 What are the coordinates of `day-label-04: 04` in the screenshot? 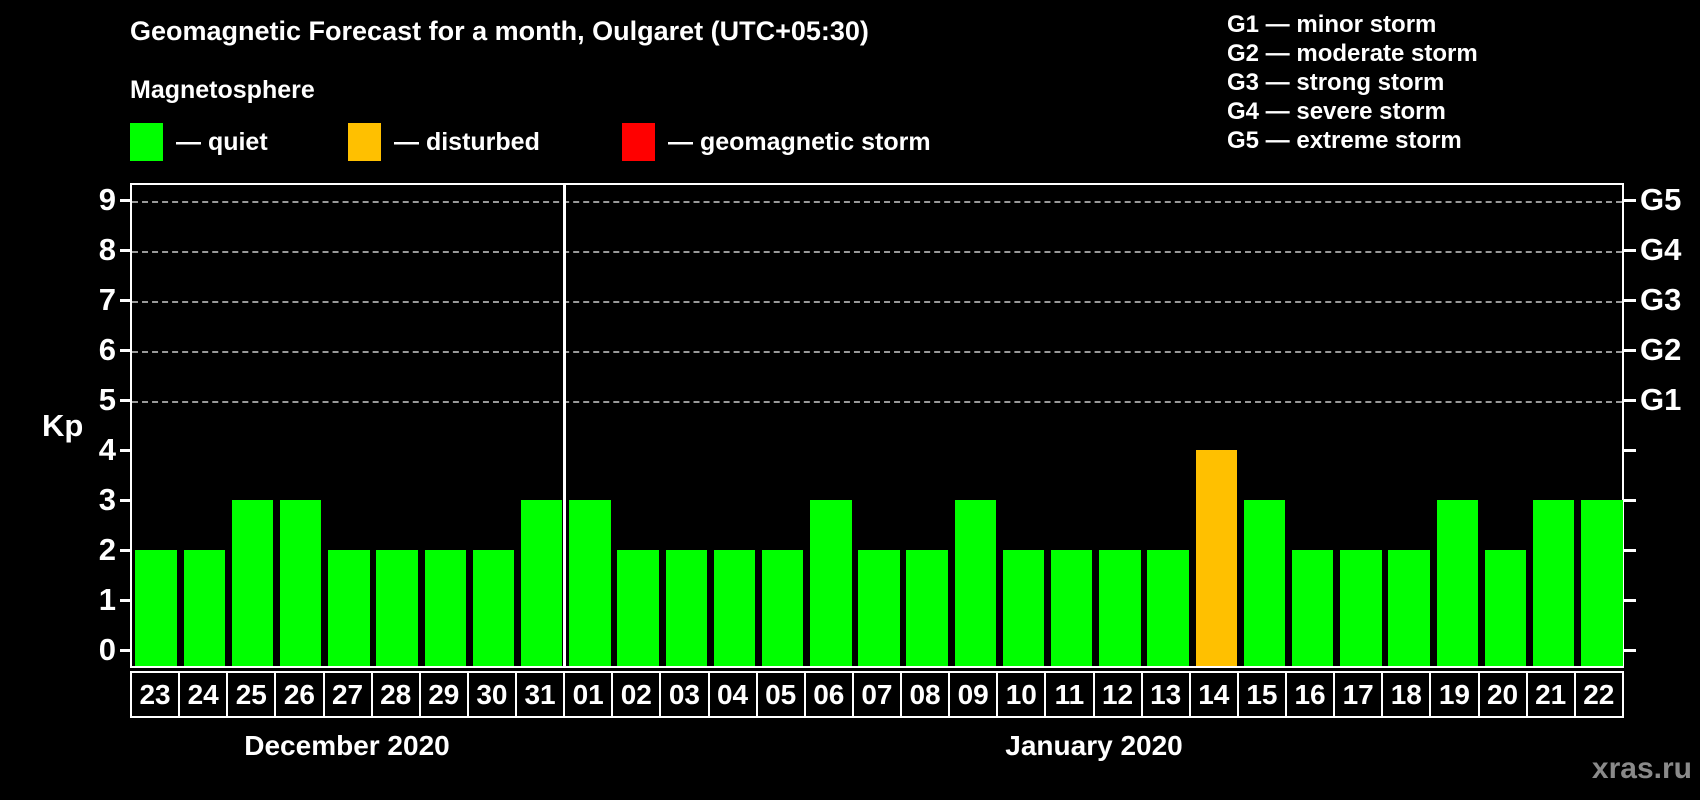 It's located at (732, 694).